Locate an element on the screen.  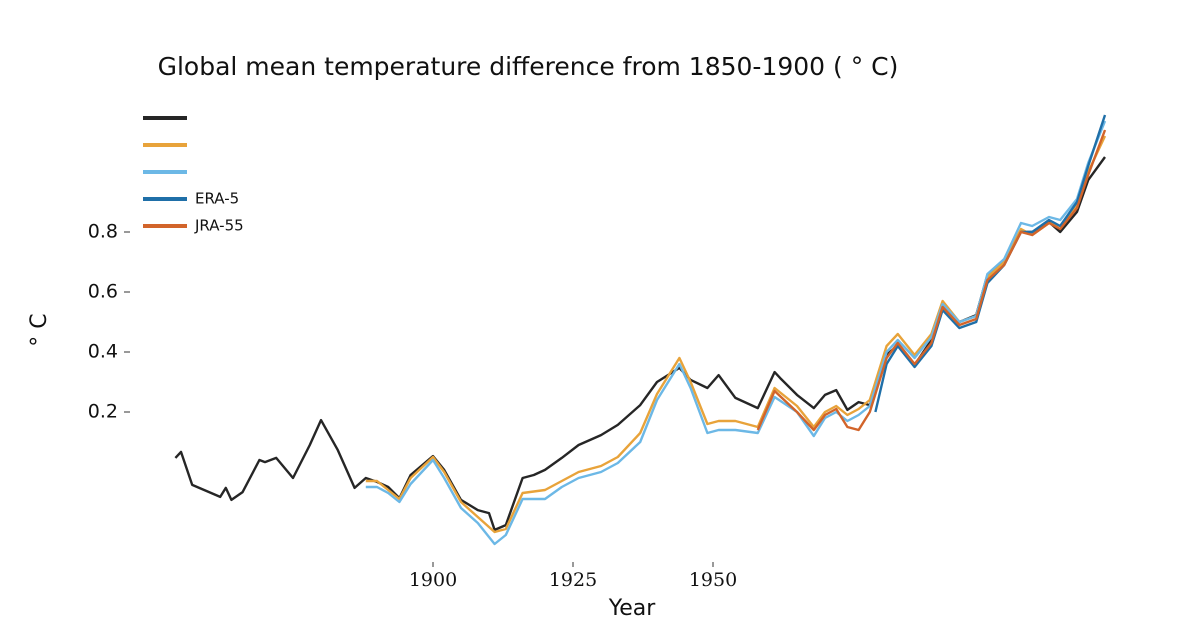
legend-label: ERA-5 is located at coordinates (217, 199).